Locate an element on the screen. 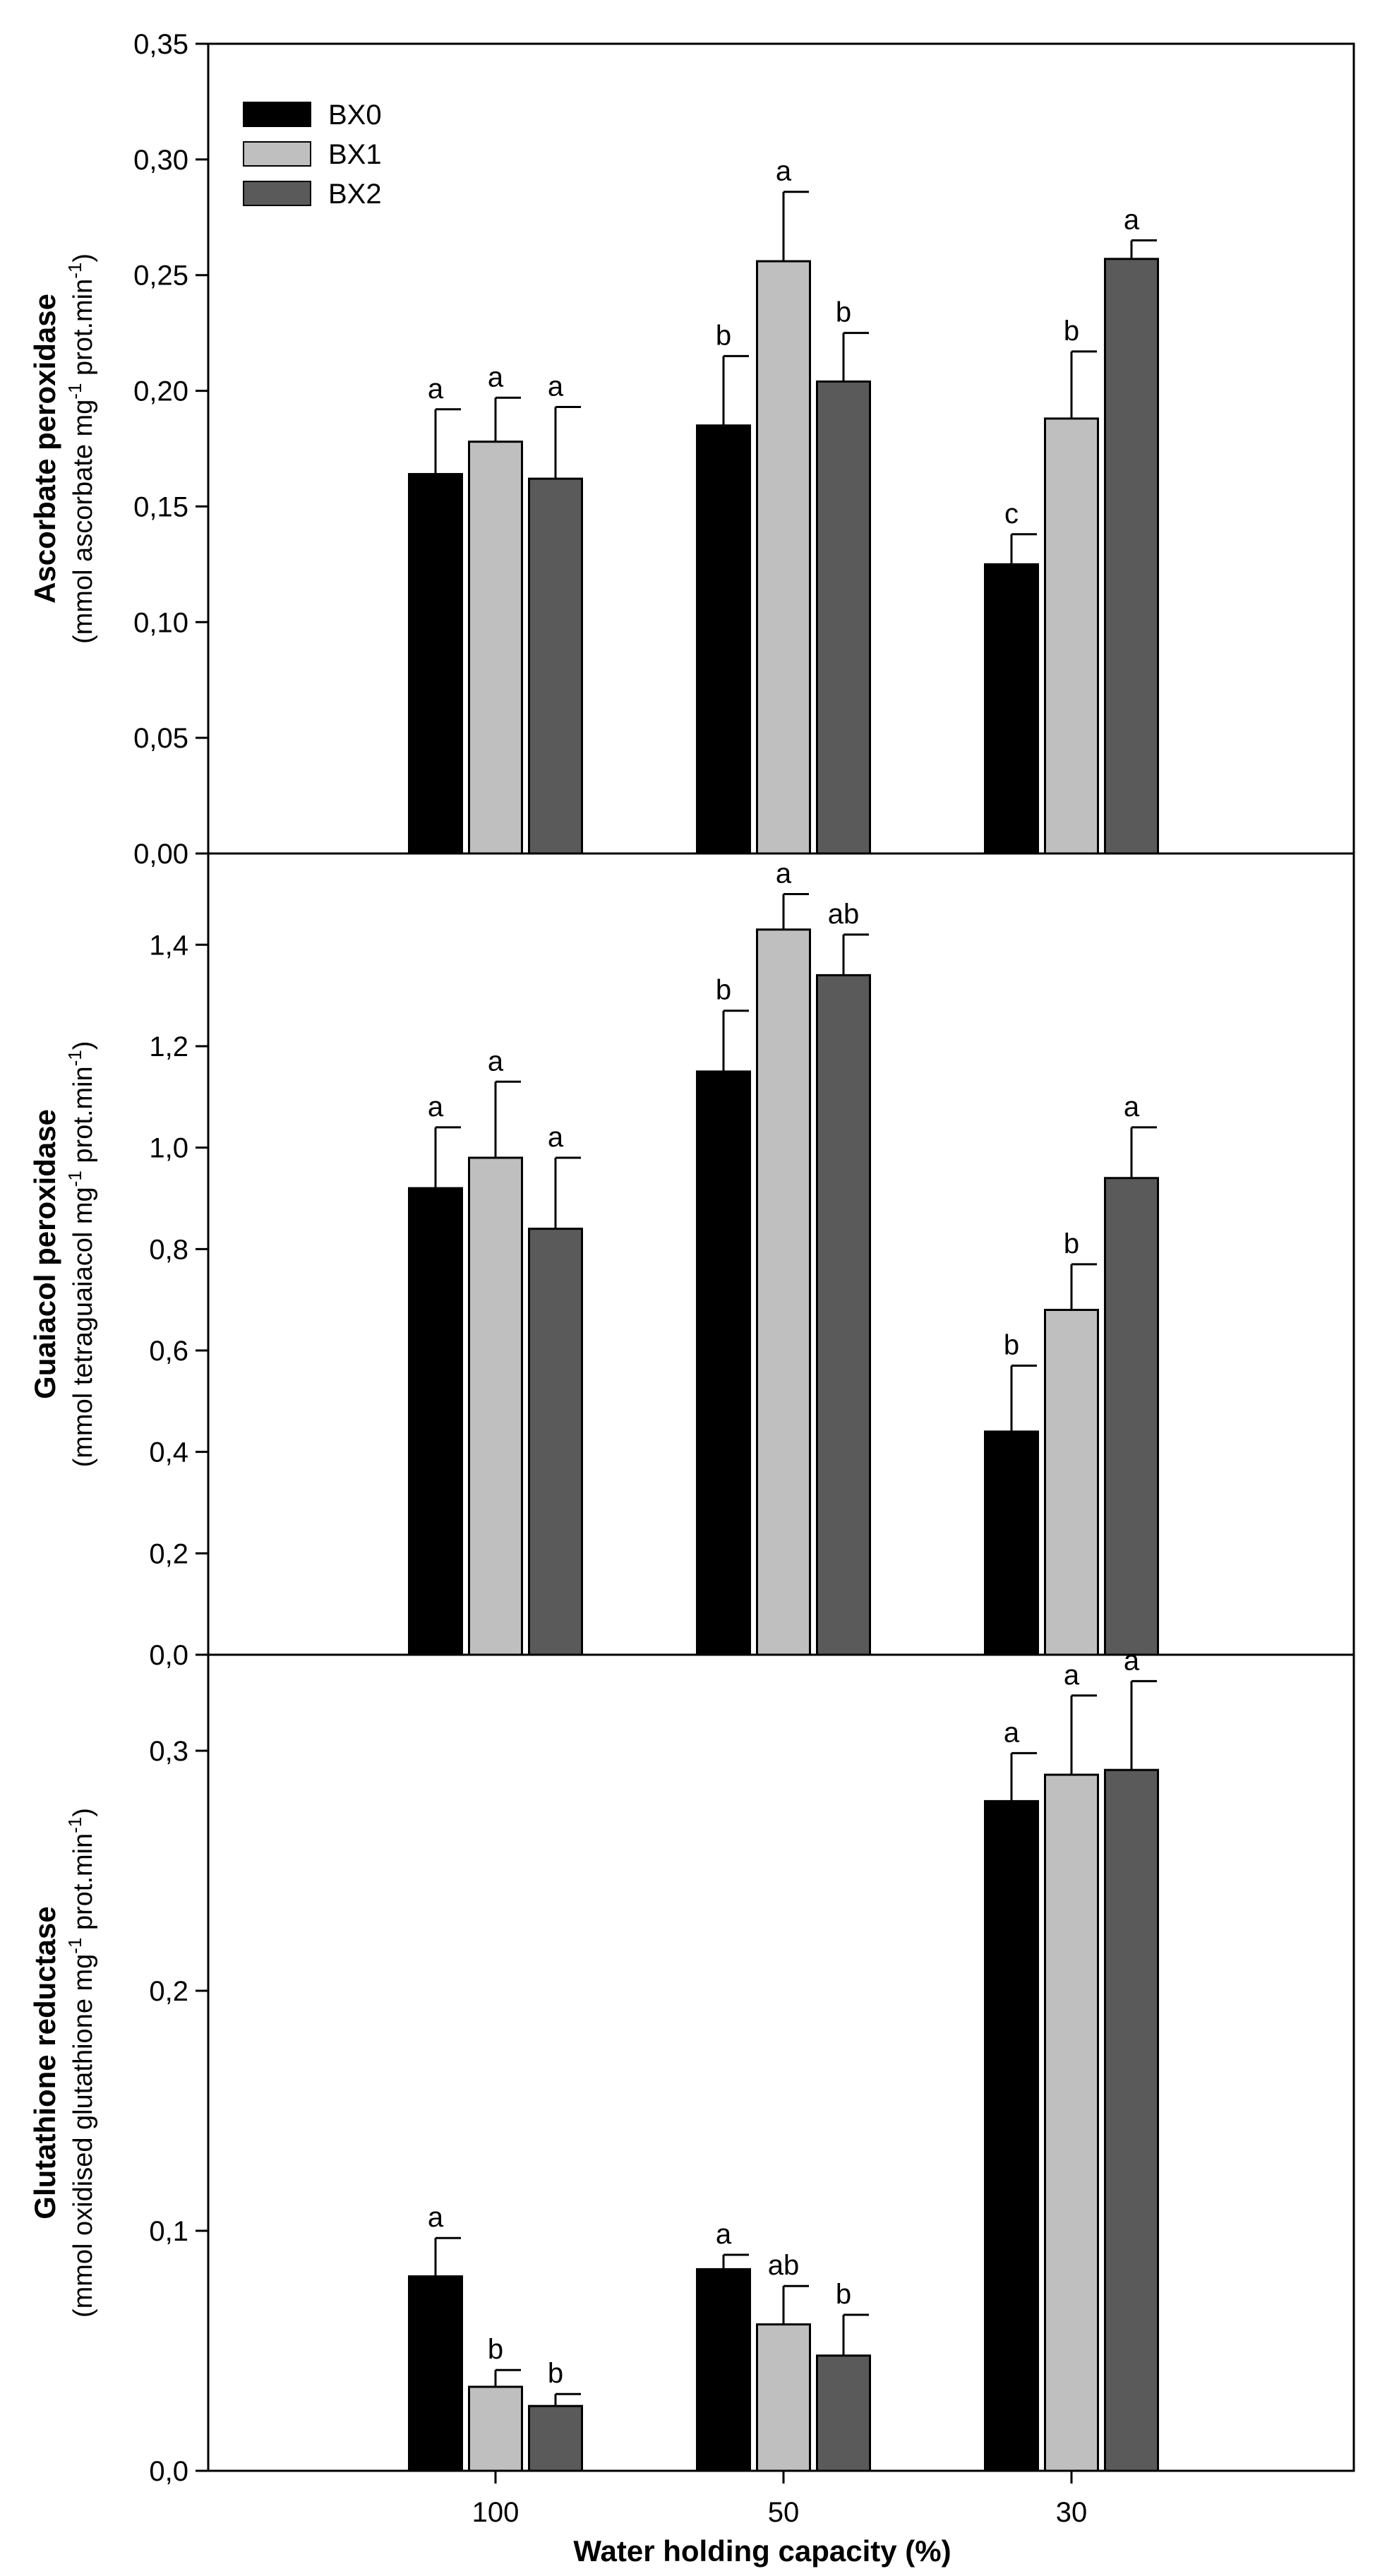 The height and width of the screenshot is (2576, 1375). y-tick-label: 0,00 is located at coordinates (161, 854).